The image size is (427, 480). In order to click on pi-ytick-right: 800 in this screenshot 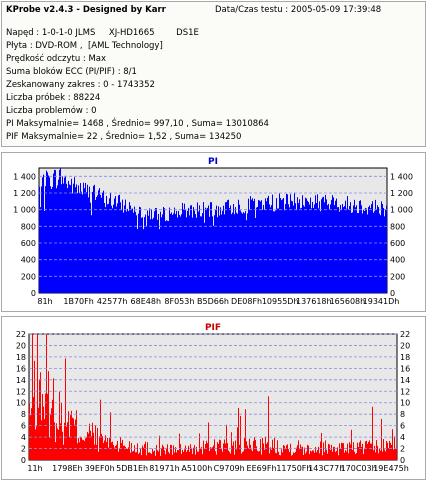, I will do `click(397, 226)`.